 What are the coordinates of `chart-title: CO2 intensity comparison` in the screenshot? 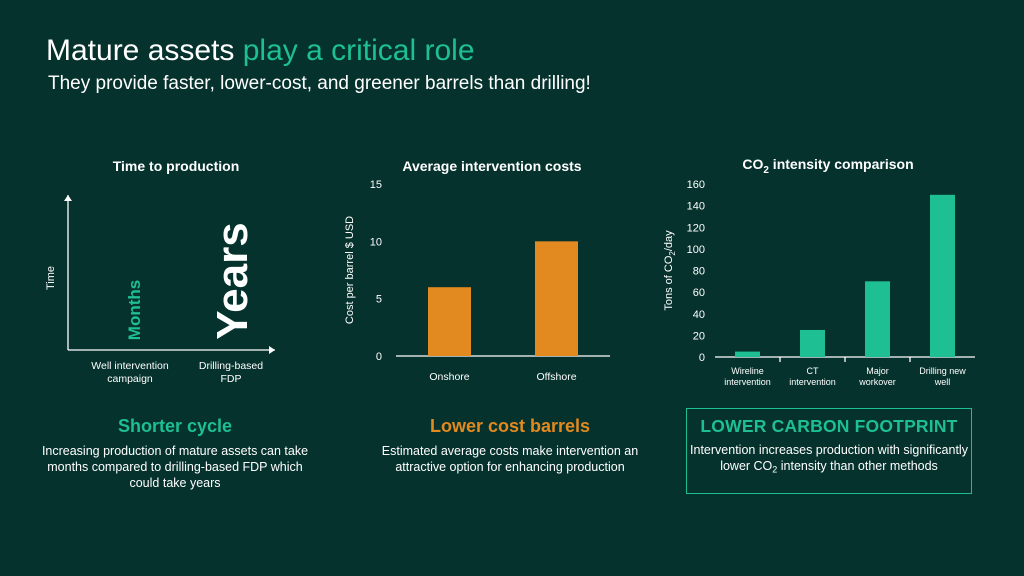 It's located at (827, 166).